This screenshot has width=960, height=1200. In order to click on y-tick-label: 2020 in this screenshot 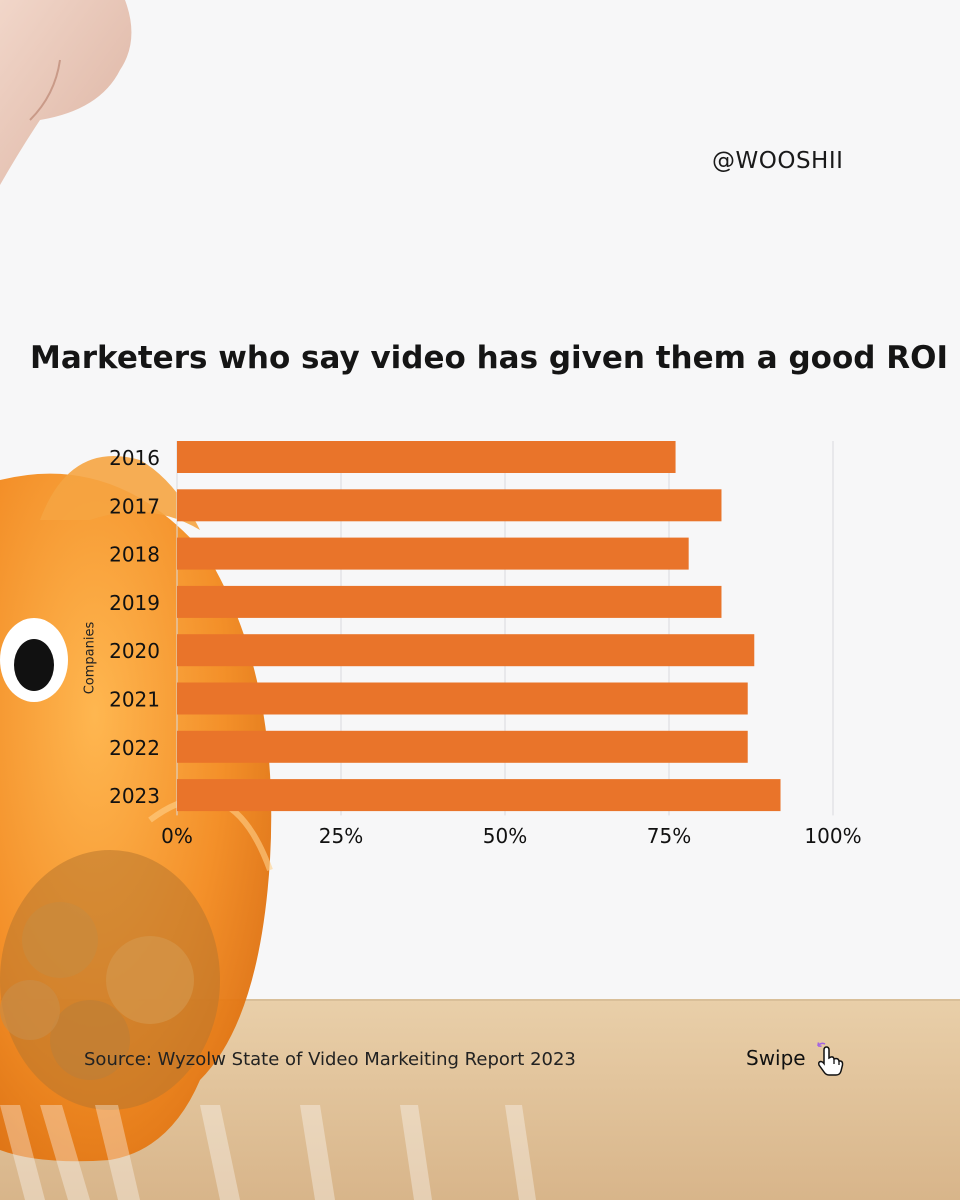, I will do `click(134, 651)`.